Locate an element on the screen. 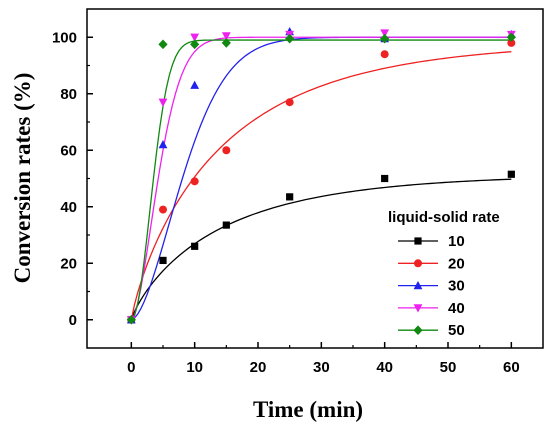 Image resolution: width=550 pixels, height=428 pixels. x-tick-label: 0 is located at coordinates (131, 367).